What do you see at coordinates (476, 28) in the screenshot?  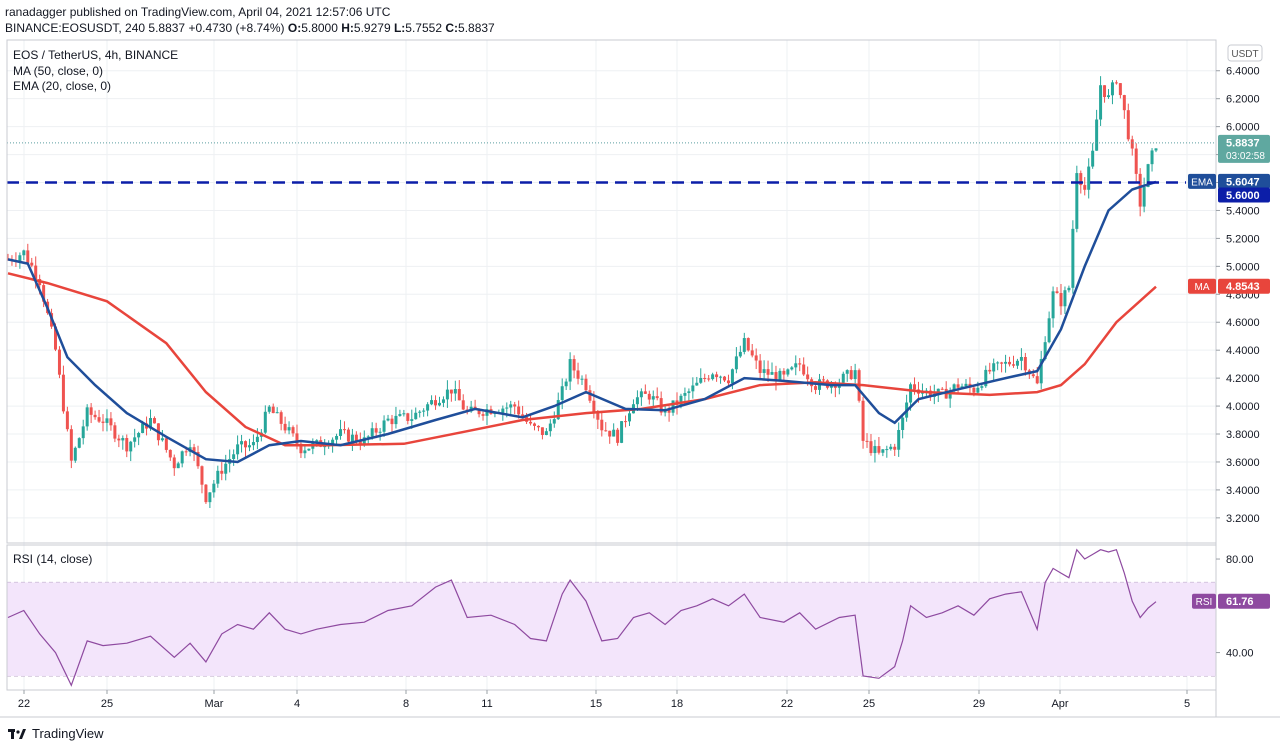 I see `close-value: 5.8837` at bounding box center [476, 28].